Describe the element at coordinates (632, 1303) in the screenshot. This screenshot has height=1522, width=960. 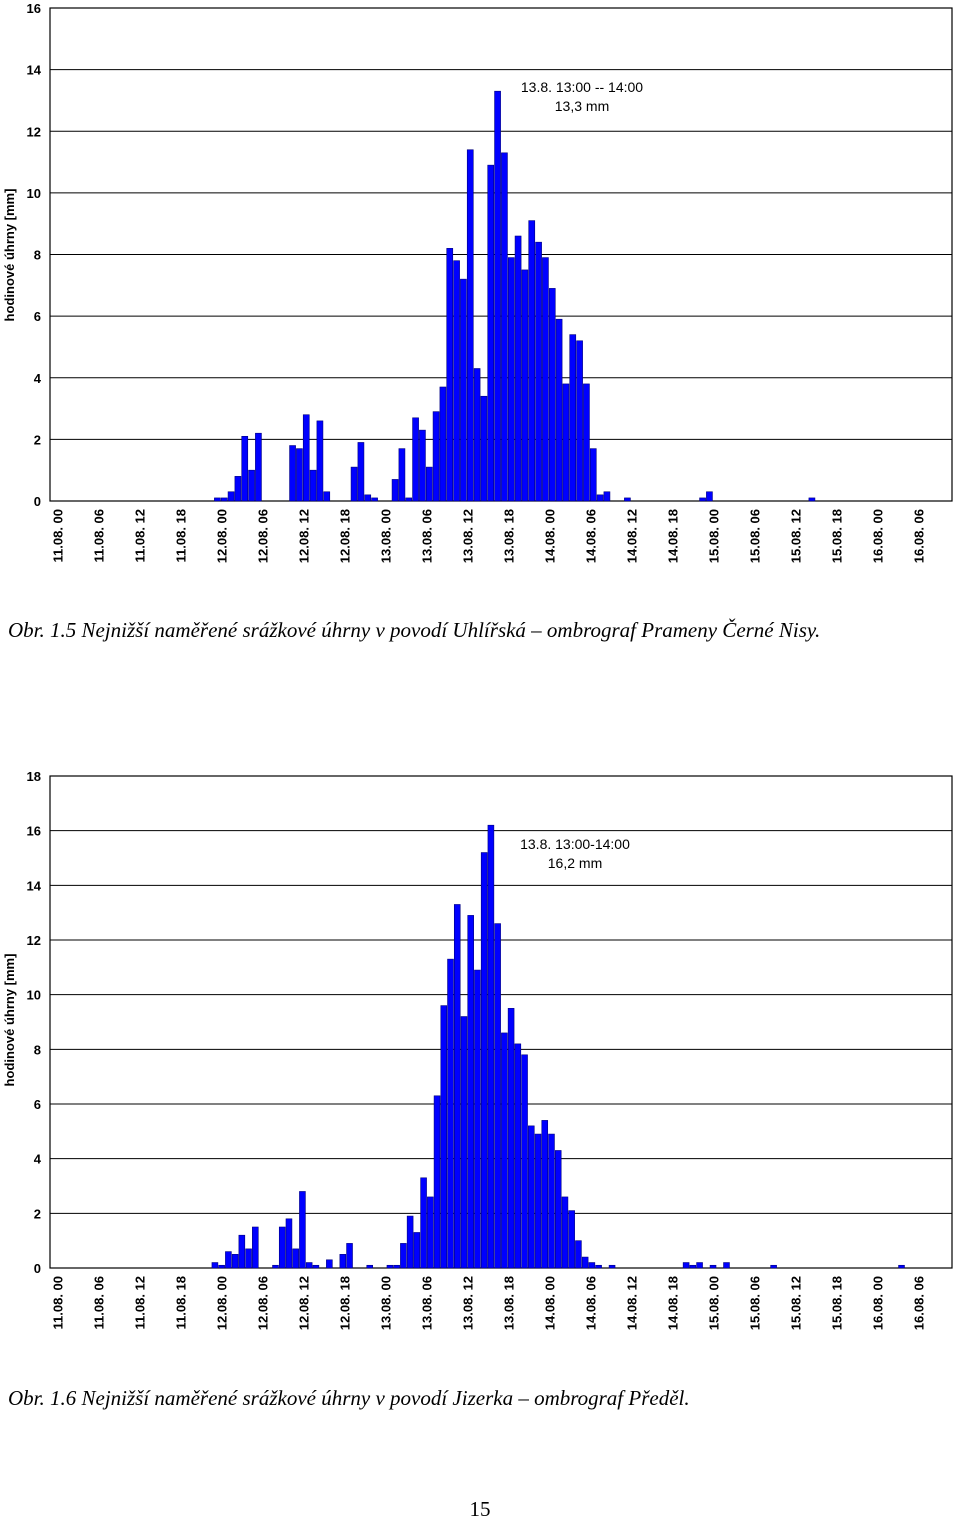
I see `x-tick-label: 14.08. 12` at that location.